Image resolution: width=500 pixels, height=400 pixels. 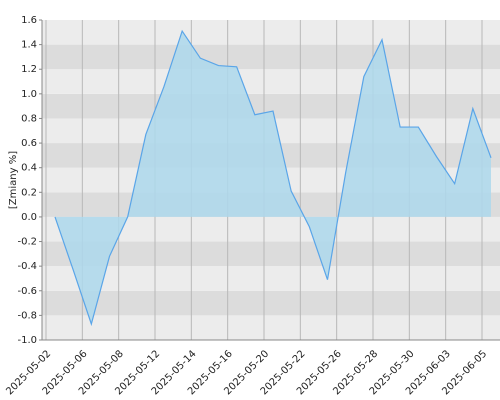 I want to click on y-tick-label: 0.0, so click(x=29, y=217).